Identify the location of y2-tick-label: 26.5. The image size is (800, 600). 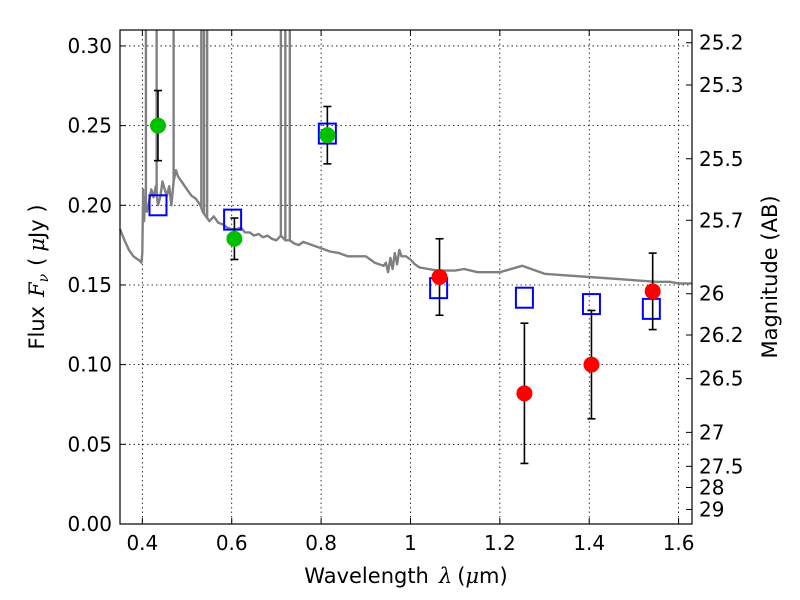
(721, 379).